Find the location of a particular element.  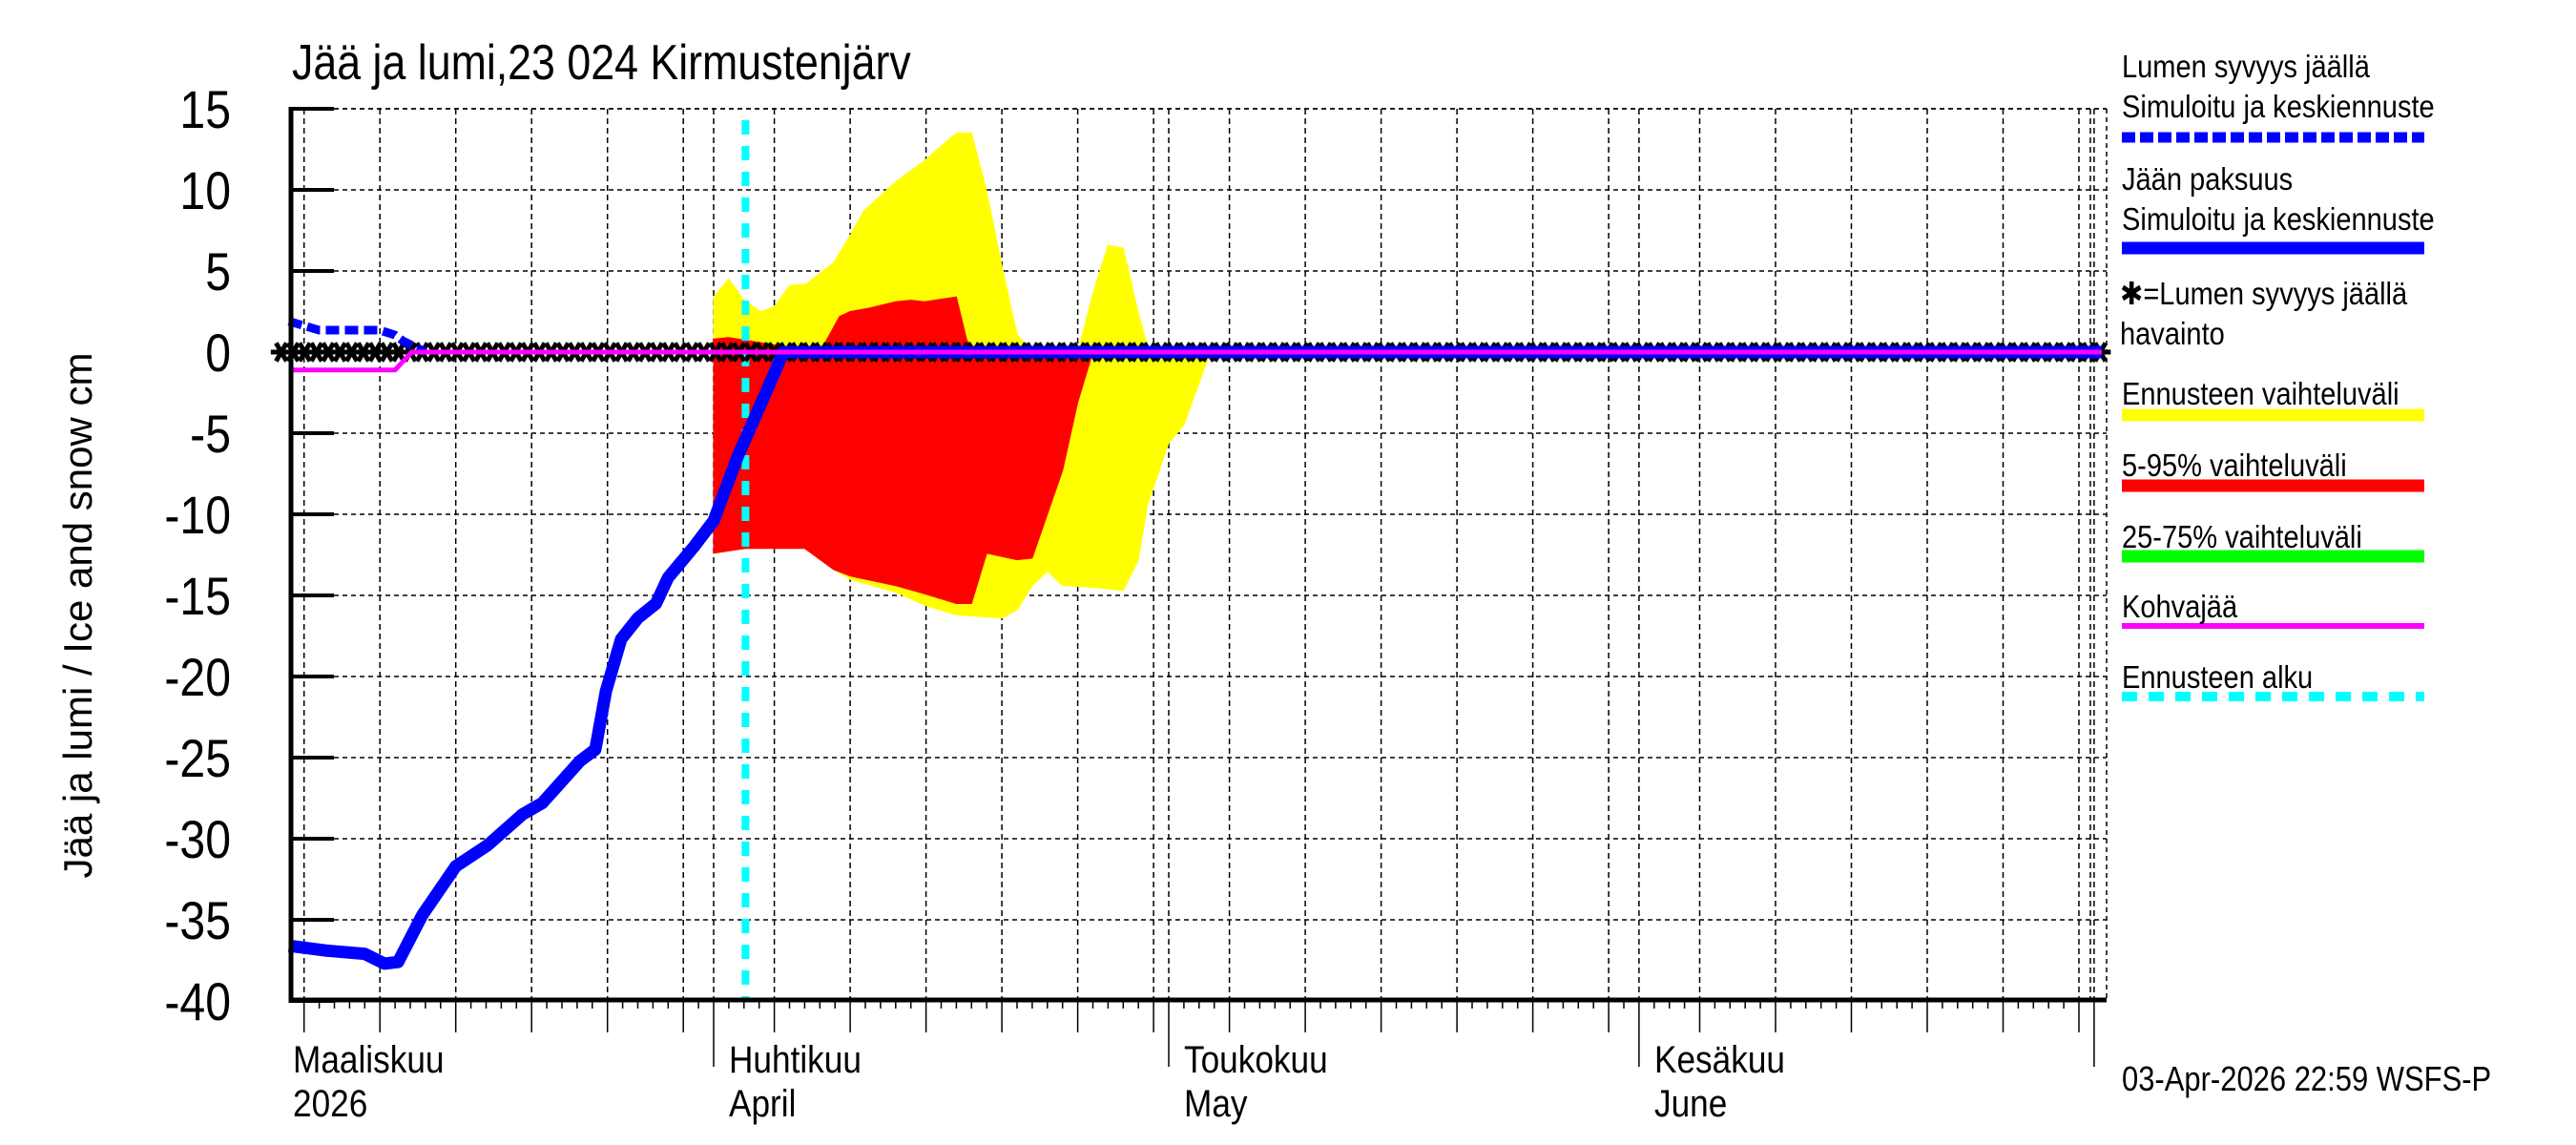

legend-label: Kohvajää is located at coordinates (2180, 607).